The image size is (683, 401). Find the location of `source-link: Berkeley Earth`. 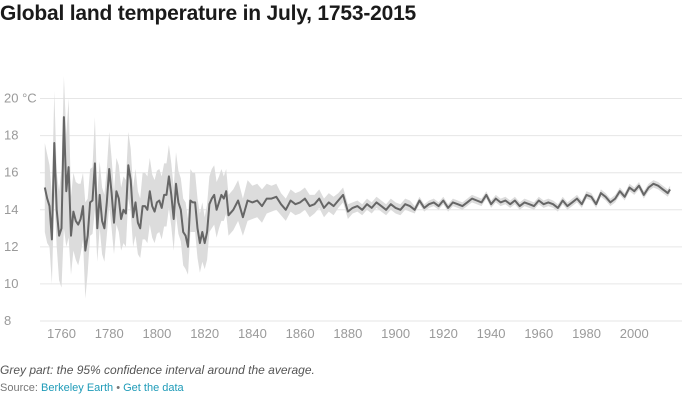

source-link: Berkeley Earth is located at coordinates (77, 388).